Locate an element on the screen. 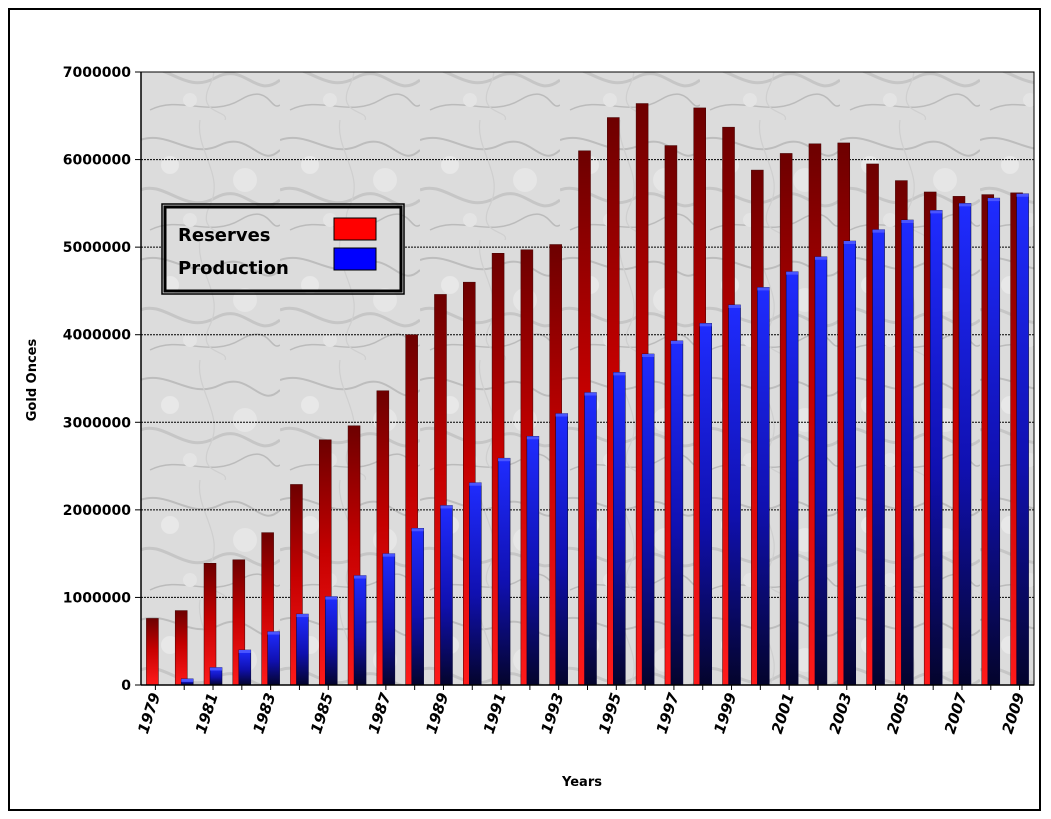 Image resolution: width=1051 pixels, height=819 pixels. x-tick-label: 2005 is located at coordinates (898, 713).